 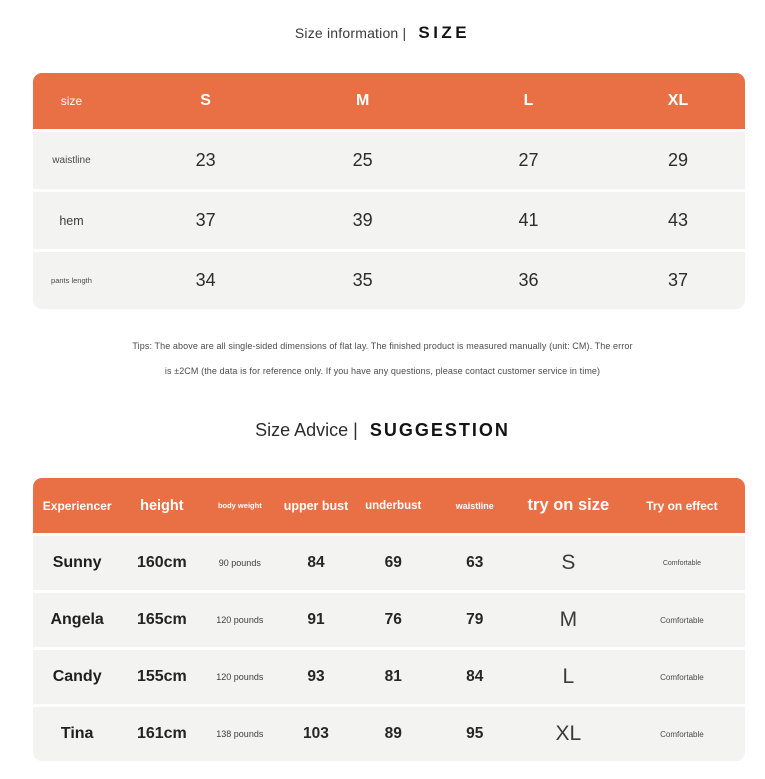 What do you see at coordinates (350, 33) in the screenshot?
I see `size-info-title-label: Size information |` at bounding box center [350, 33].